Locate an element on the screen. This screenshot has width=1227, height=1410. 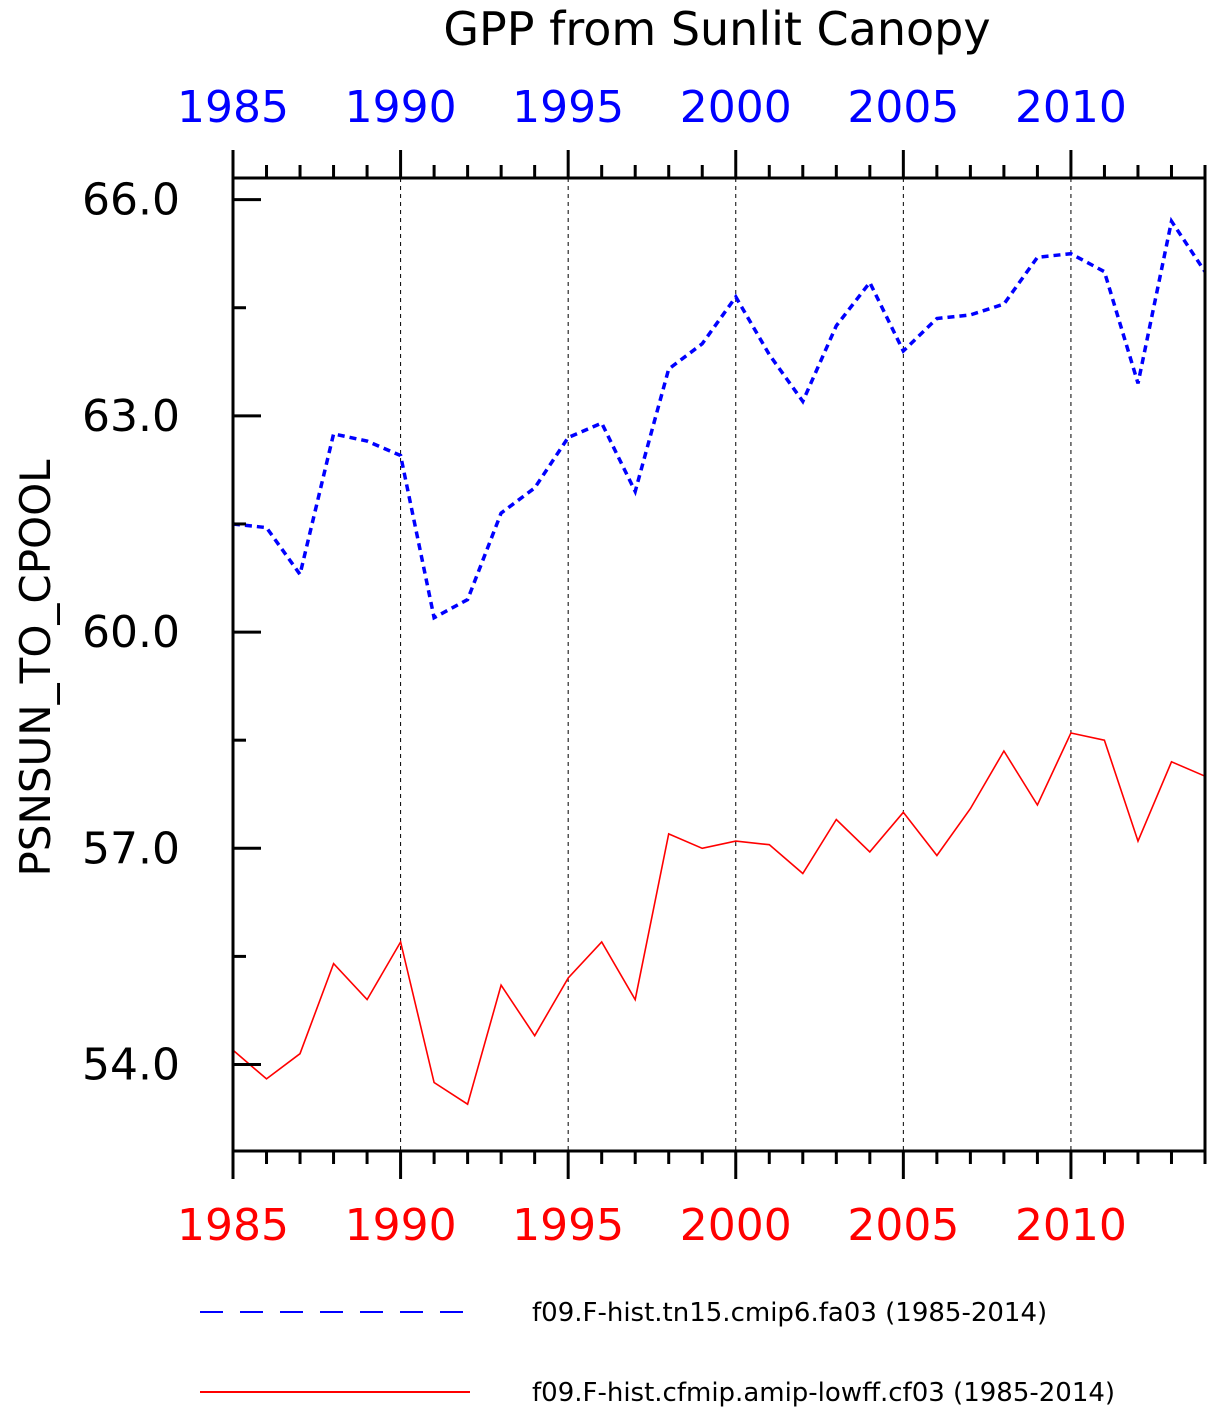
x-tick-label-top: 2010 is located at coordinates (1071, 107).